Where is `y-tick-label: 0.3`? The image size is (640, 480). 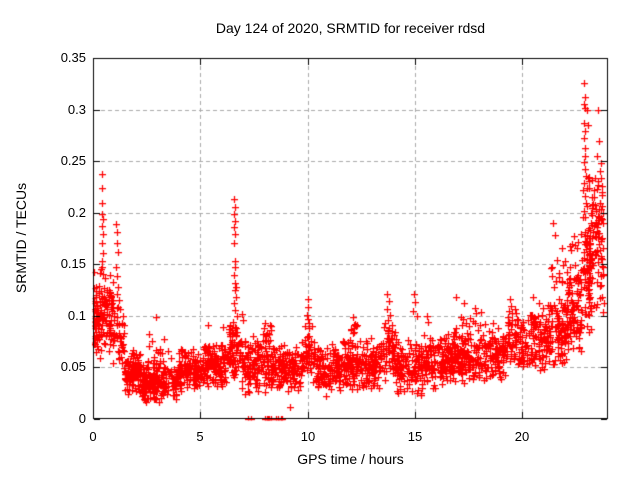
y-tick-label: 0.3 is located at coordinates (76, 109).